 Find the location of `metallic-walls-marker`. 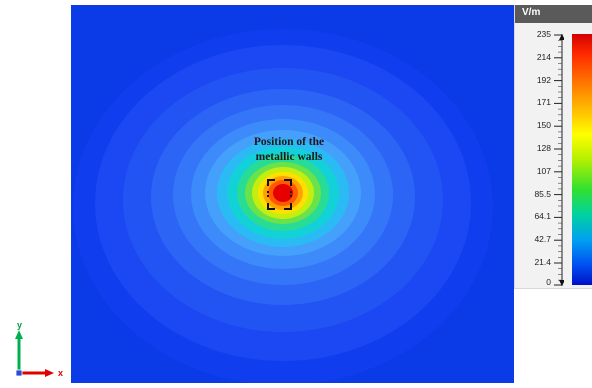

metallic-walls-marker is located at coordinates (279, 194).